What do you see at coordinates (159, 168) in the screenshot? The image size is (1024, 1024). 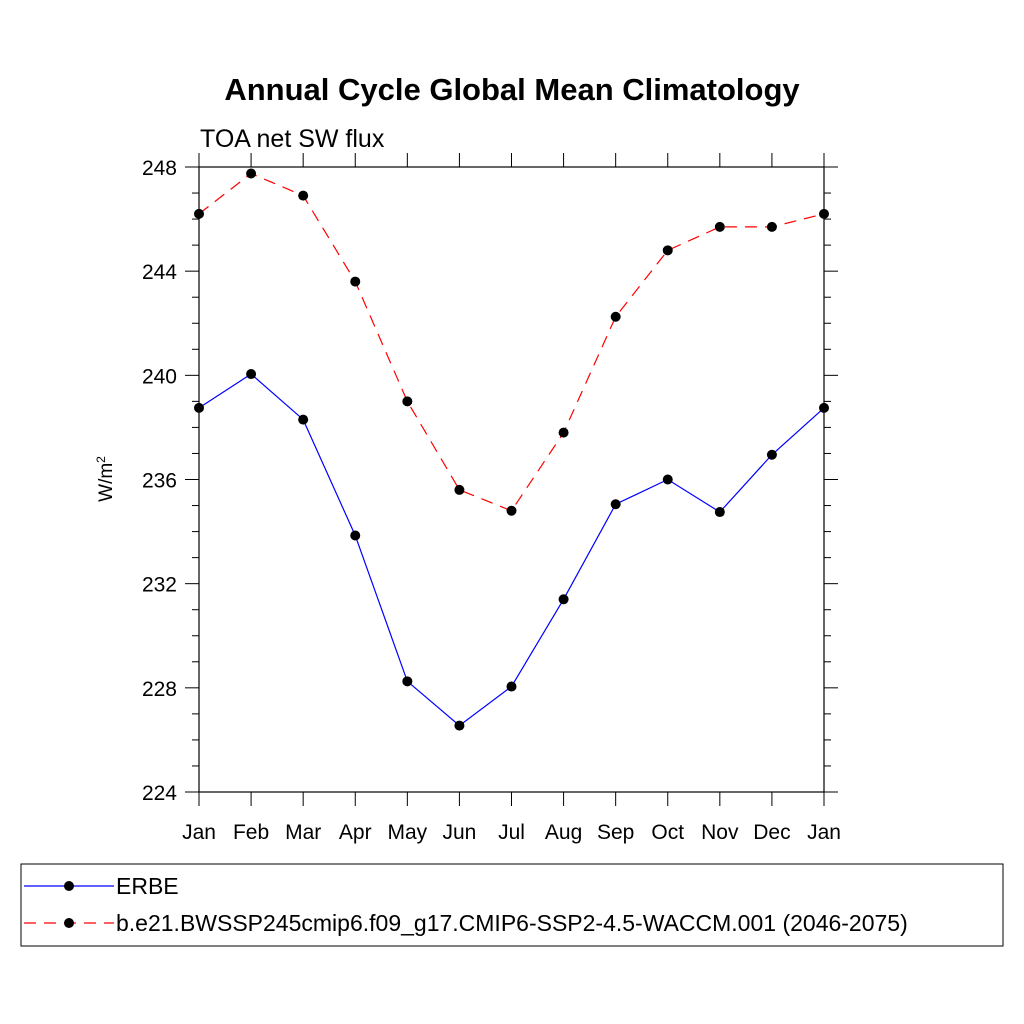 I see `y-tick-label: 248` at bounding box center [159, 168].